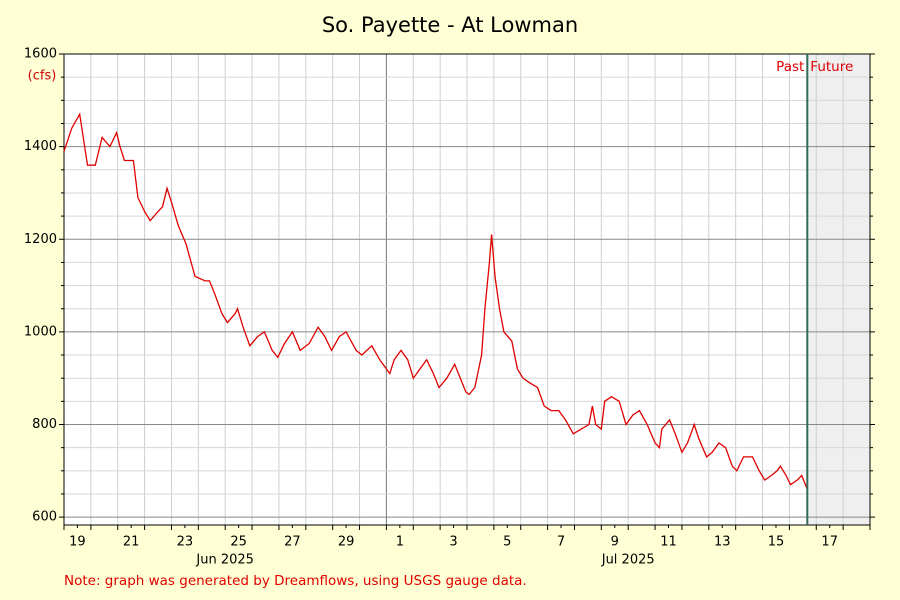 The height and width of the screenshot is (600, 900). I want to click on x-tick-label: 1, so click(400, 542).